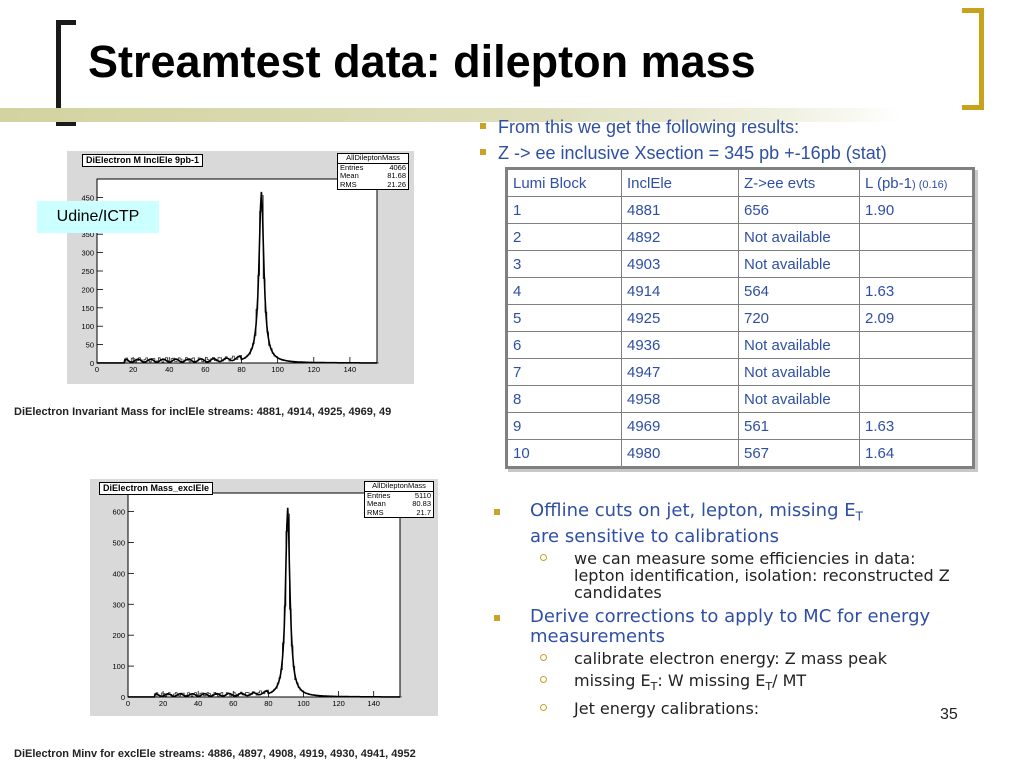 This screenshot has width=1024, height=768. Describe the element at coordinates (118, 512) in the screenshot. I see `y-tick-label: 600` at that location.